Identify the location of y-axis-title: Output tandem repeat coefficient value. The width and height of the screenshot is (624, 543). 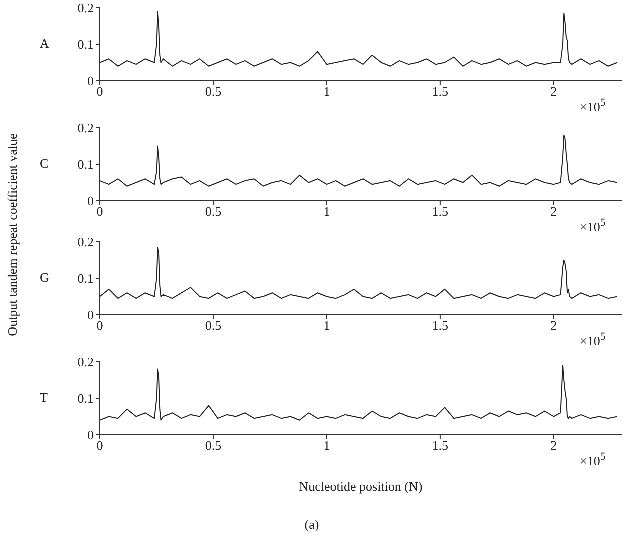
(13, 235).